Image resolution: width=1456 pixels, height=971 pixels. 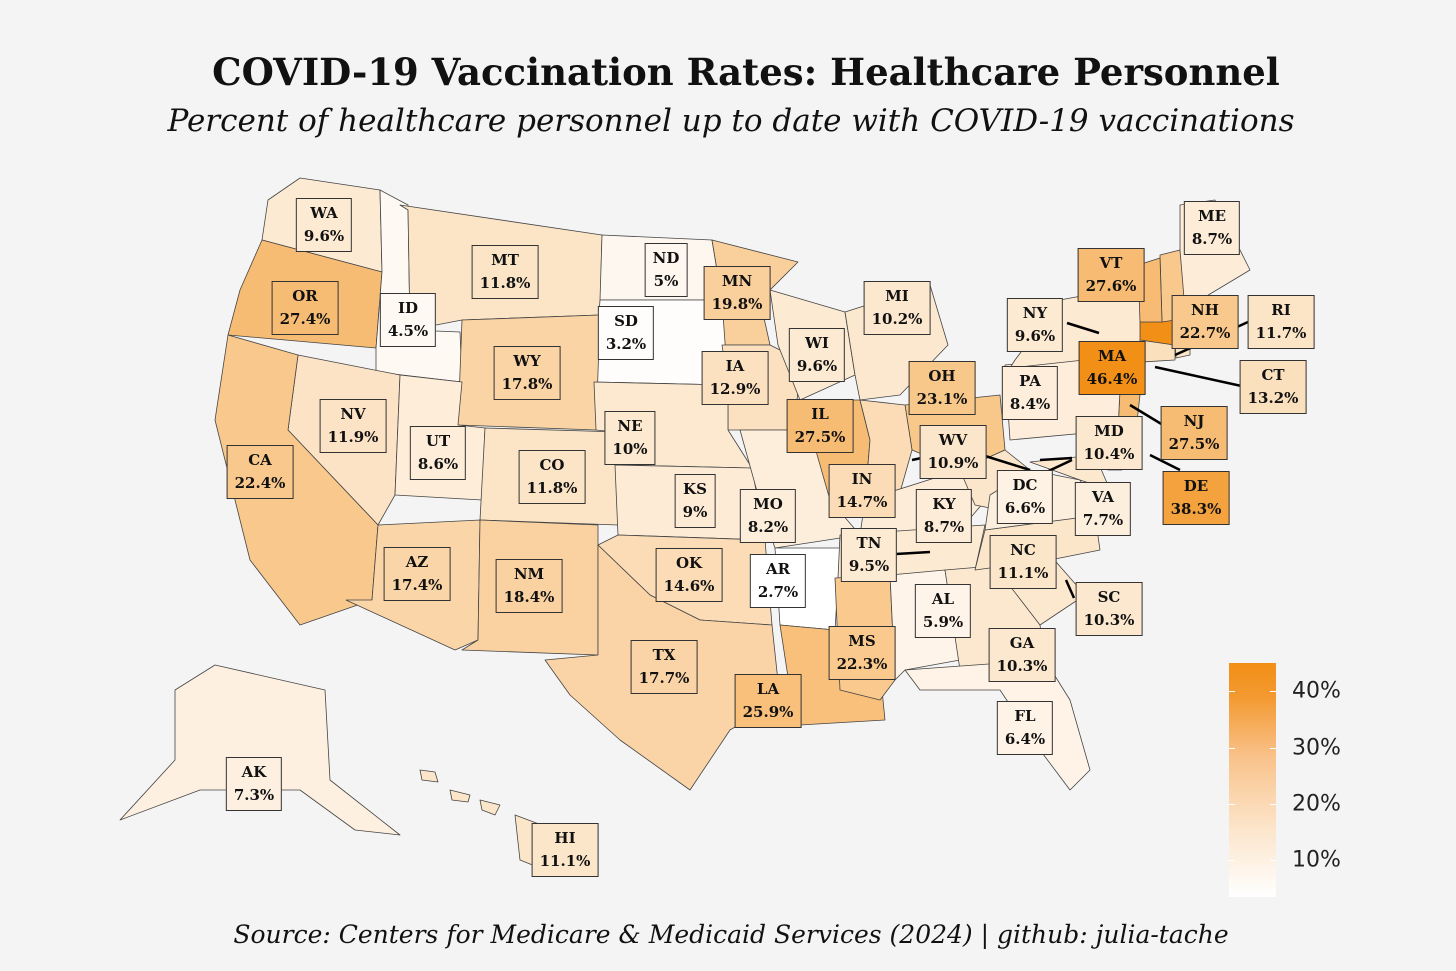 What do you see at coordinates (1030, 393) in the screenshot?
I see `state-label-pa: PA 8.4%` at bounding box center [1030, 393].